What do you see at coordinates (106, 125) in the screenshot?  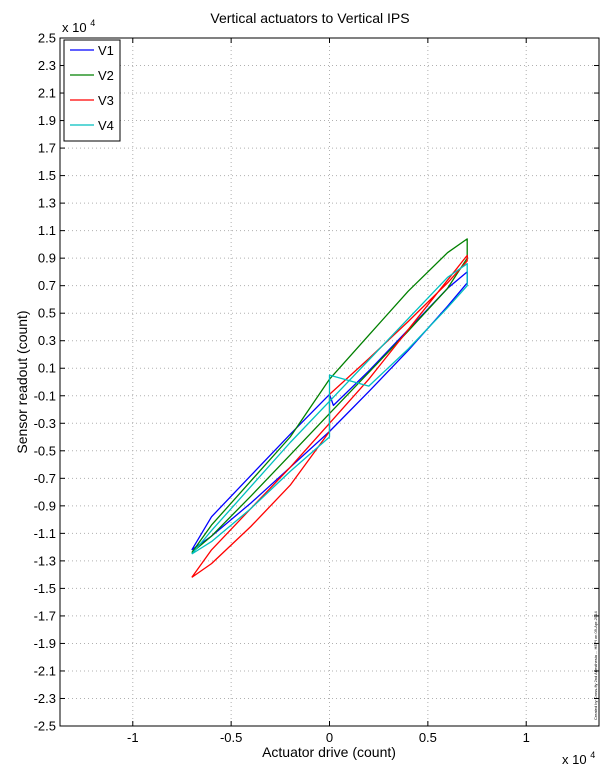 I see `legend-label-v4: V4` at bounding box center [106, 125].